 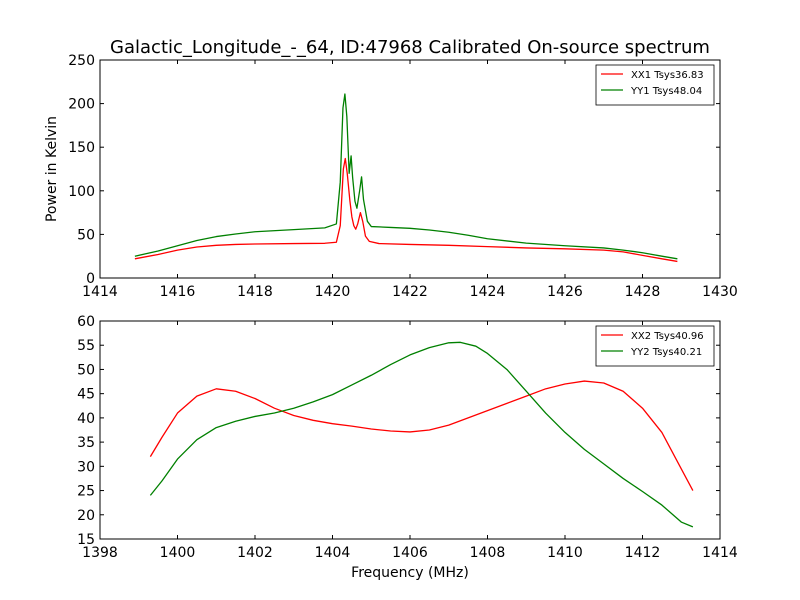 I want to click on y-tick-label: 0, so click(x=90, y=279).